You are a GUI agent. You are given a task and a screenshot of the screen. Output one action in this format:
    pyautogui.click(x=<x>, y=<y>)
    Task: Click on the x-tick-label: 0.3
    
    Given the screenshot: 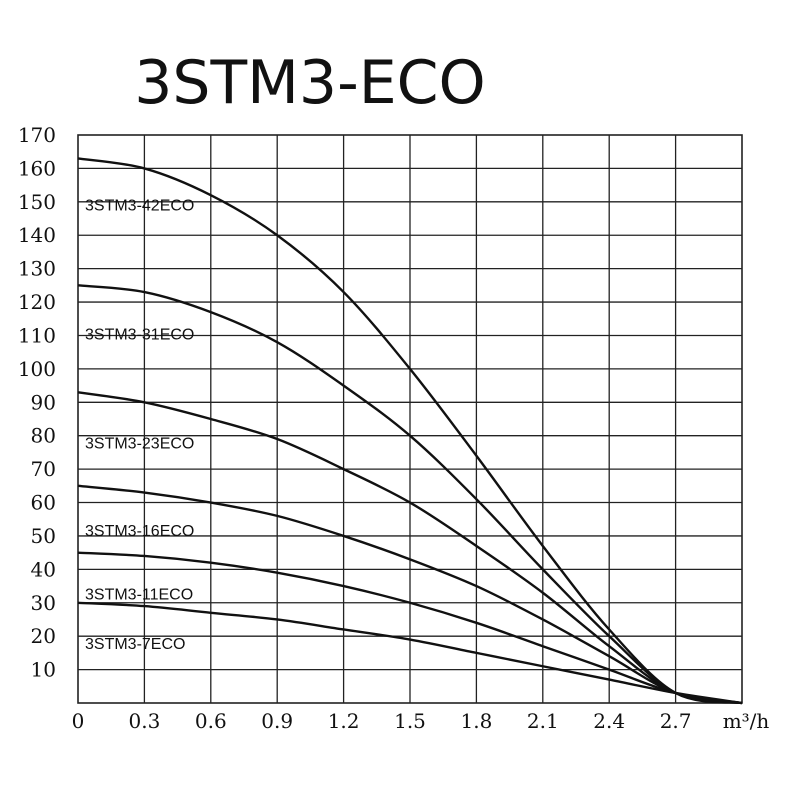 What is the action you would take?
    pyautogui.click(x=144, y=721)
    